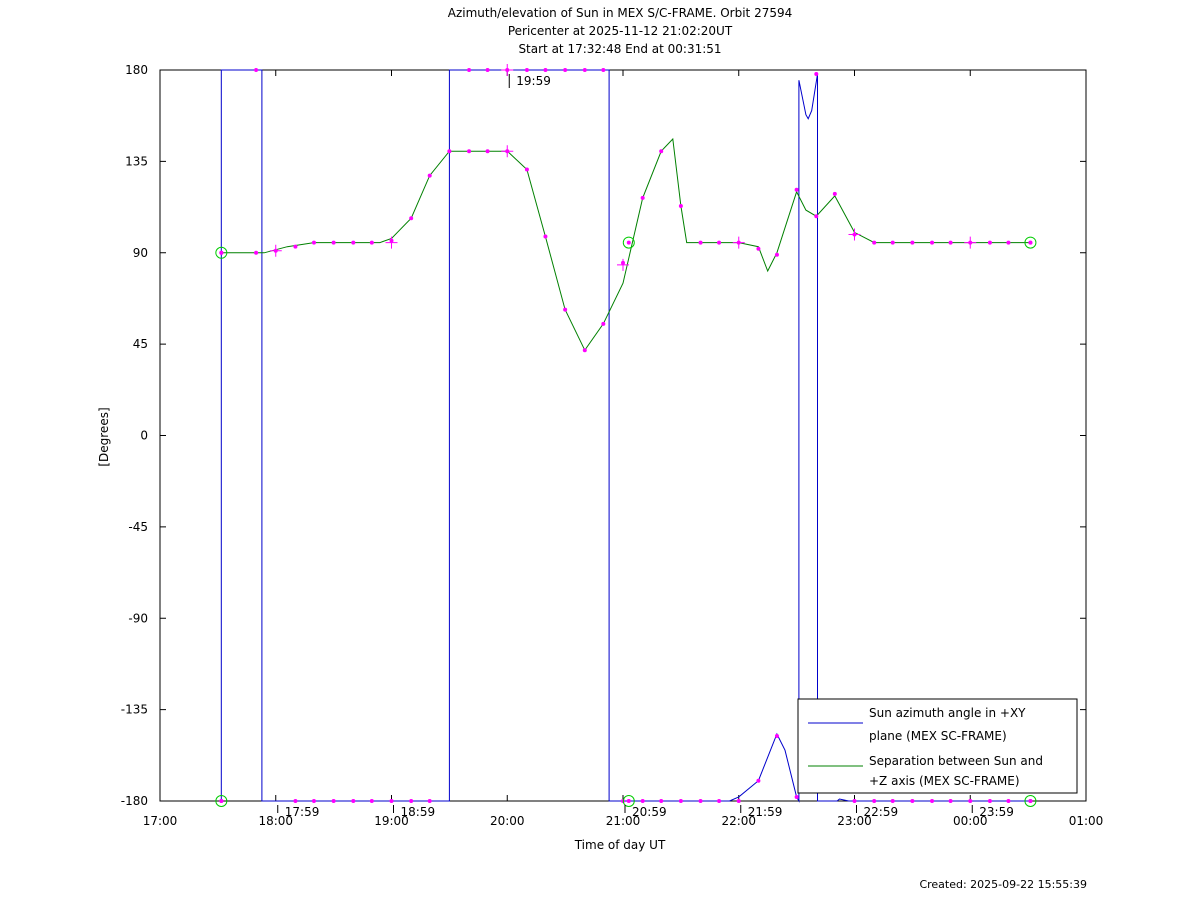 The width and height of the screenshot is (1200, 901). I want to click on y-axis-label: [Degrees], so click(104, 436).